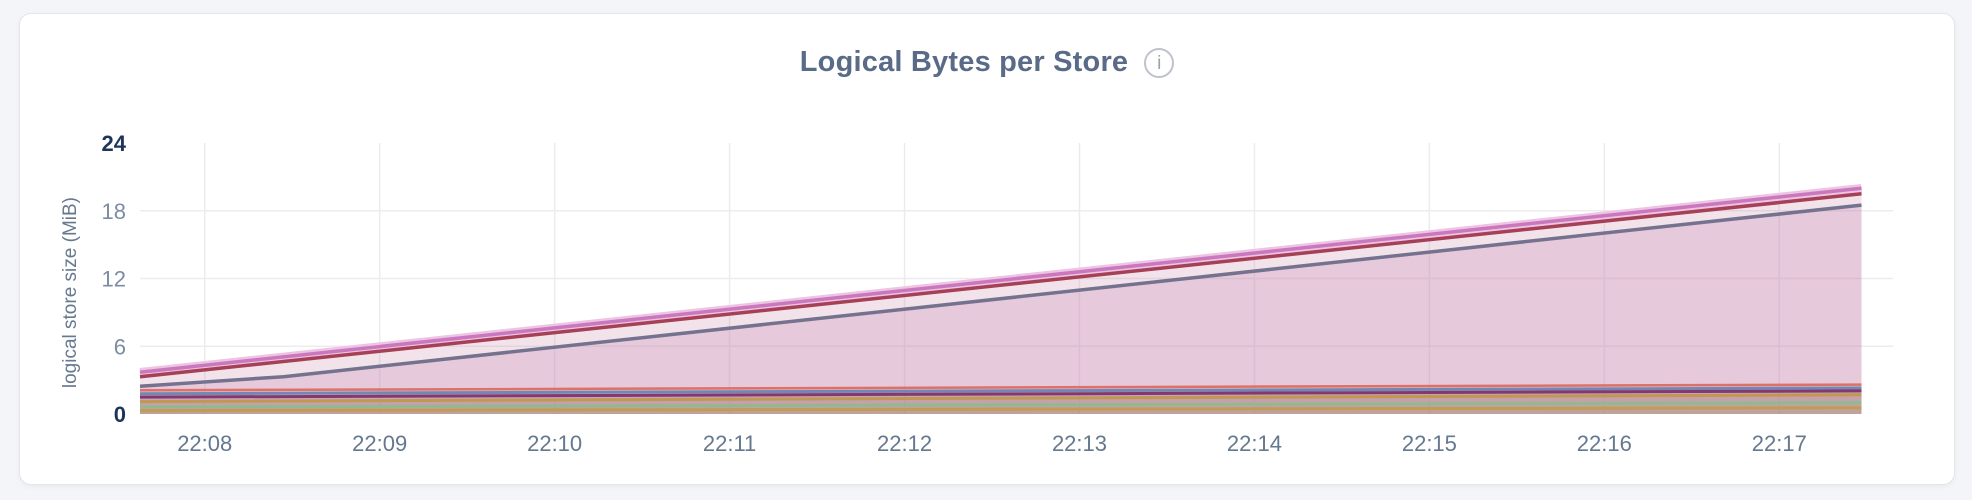 The image size is (1972, 500). Describe the element at coordinates (1604, 443) in the screenshot. I see `x-tick-label: 22:16` at that location.